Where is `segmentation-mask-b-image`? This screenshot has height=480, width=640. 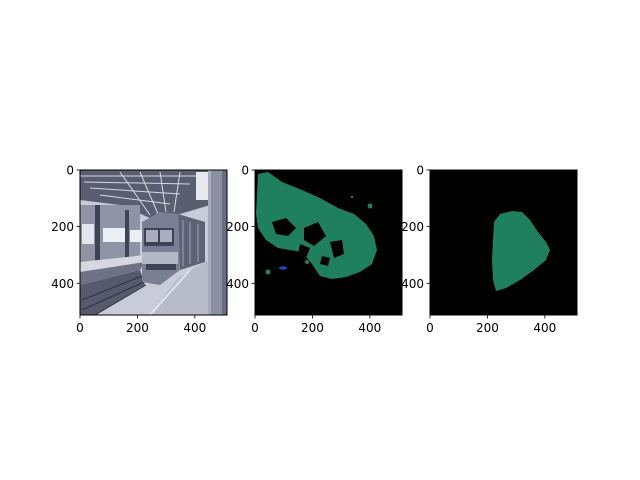
segmentation-mask-b-image is located at coordinates (503, 242).